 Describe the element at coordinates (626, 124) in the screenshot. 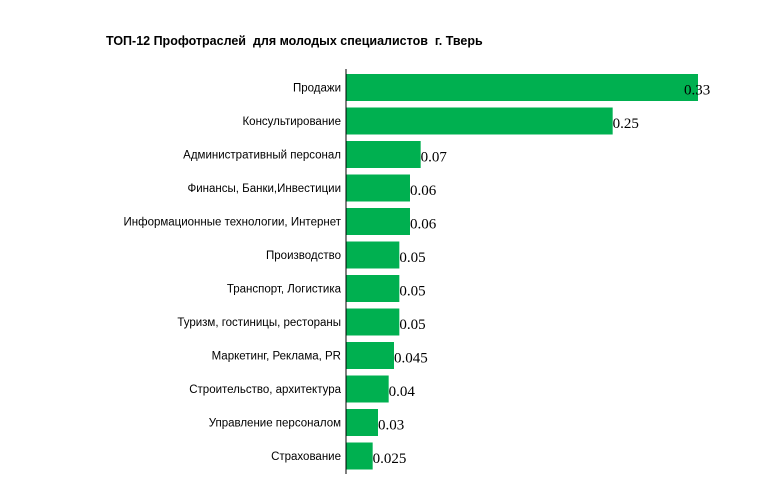

I see `data-label: 0.25` at that location.